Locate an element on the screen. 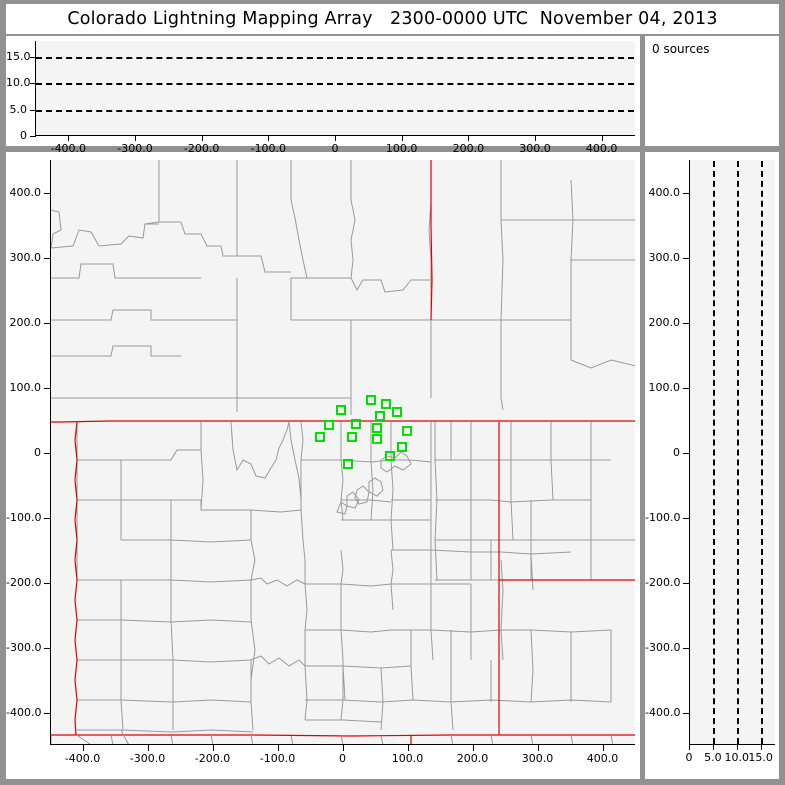 The width and height of the screenshot is (785, 785). colorado-wyoming-border is located at coordinates (343, 421).